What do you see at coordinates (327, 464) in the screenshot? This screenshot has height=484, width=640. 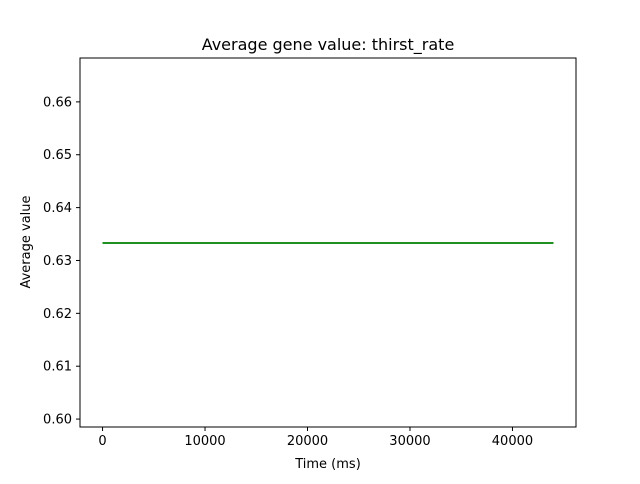 I see `x-axis-label: Time (ms)` at bounding box center [327, 464].